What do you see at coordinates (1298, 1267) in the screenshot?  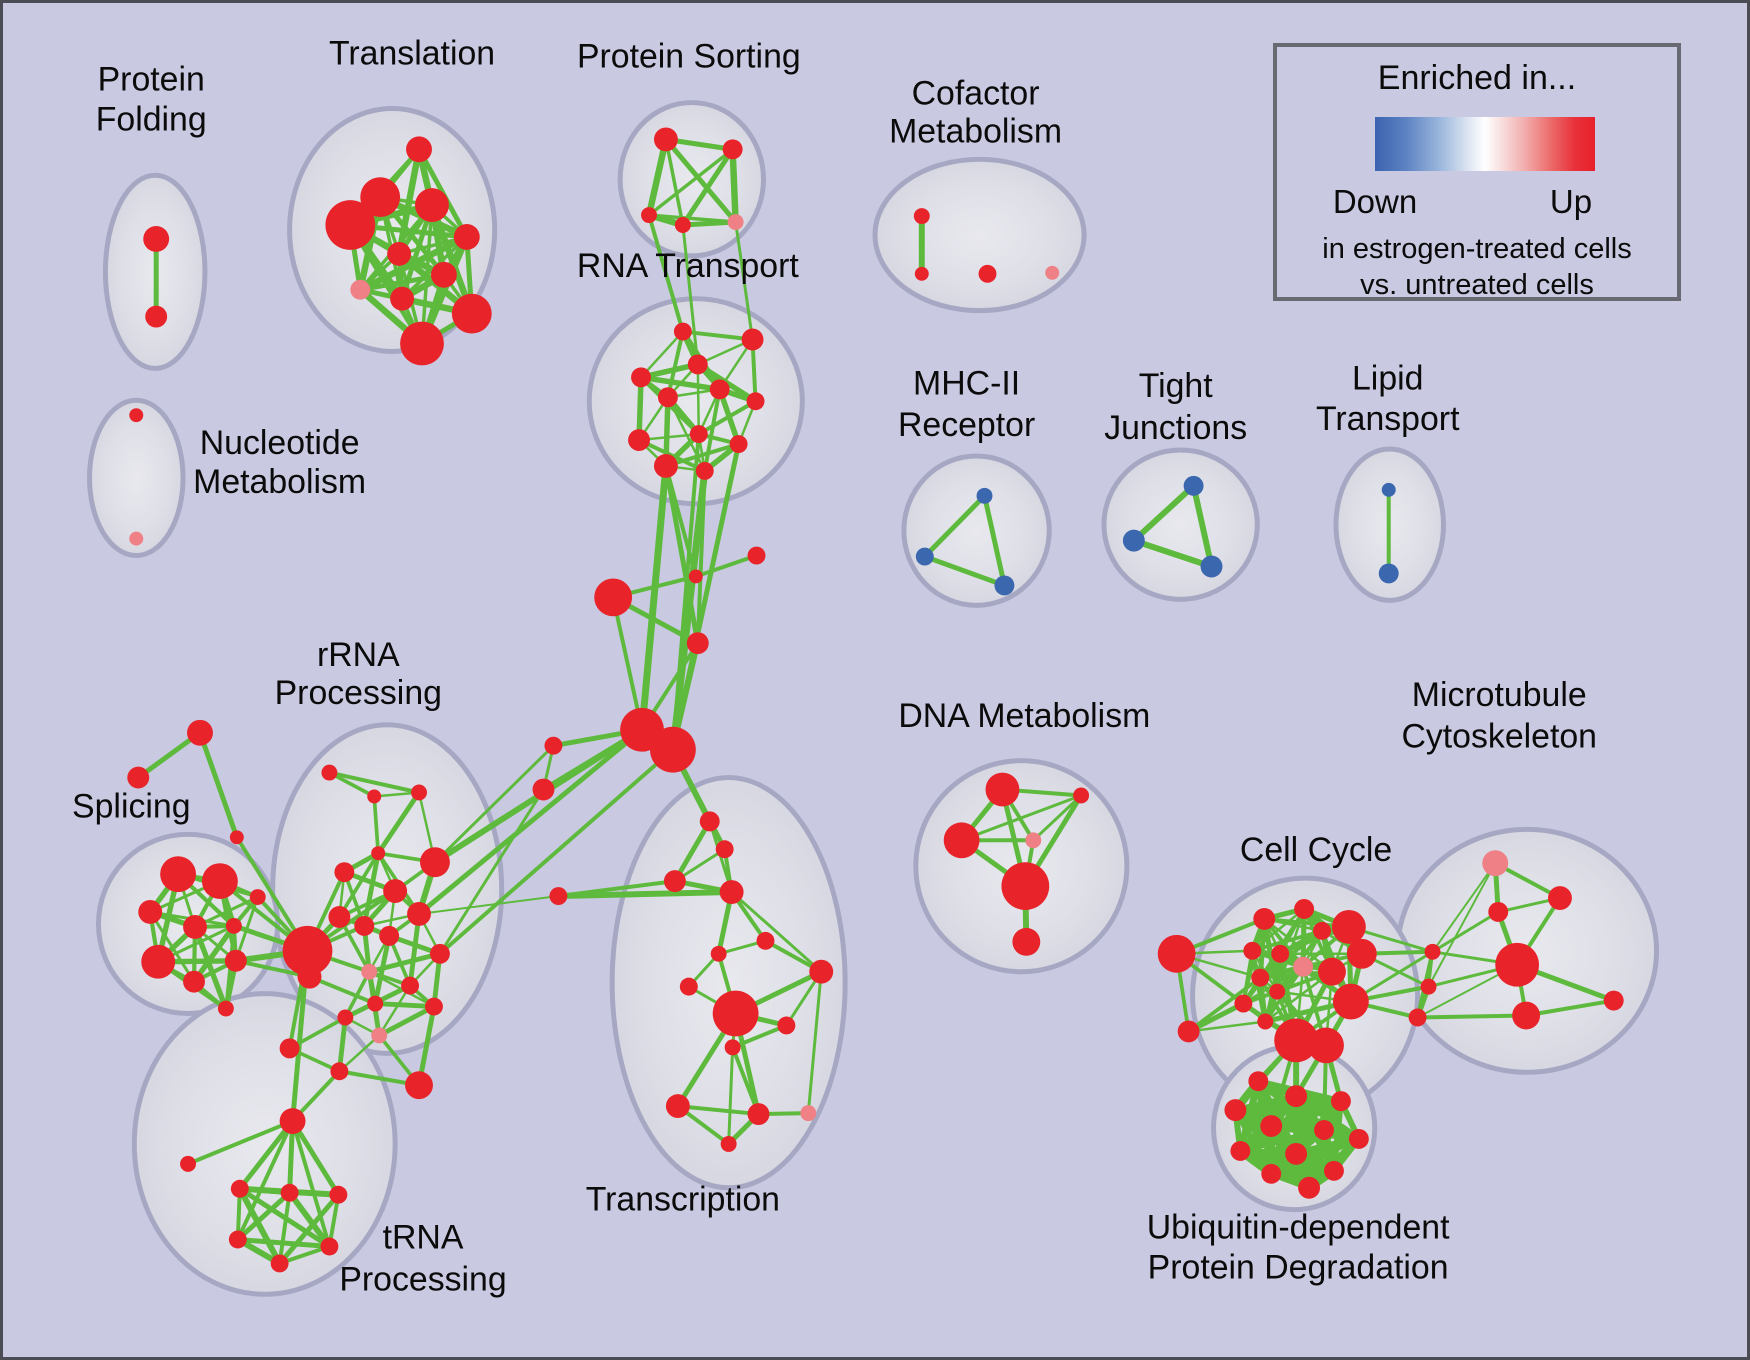 I see `cluster-label-ubiquitin-degradation: Protein Degradation` at bounding box center [1298, 1267].